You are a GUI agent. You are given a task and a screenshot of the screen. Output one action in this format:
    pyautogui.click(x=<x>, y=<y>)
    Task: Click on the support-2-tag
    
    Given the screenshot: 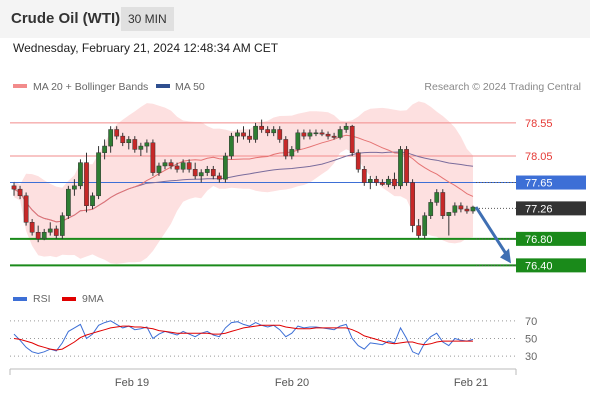 What is the action you would take?
    pyautogui.click(x=551, y=265)
    